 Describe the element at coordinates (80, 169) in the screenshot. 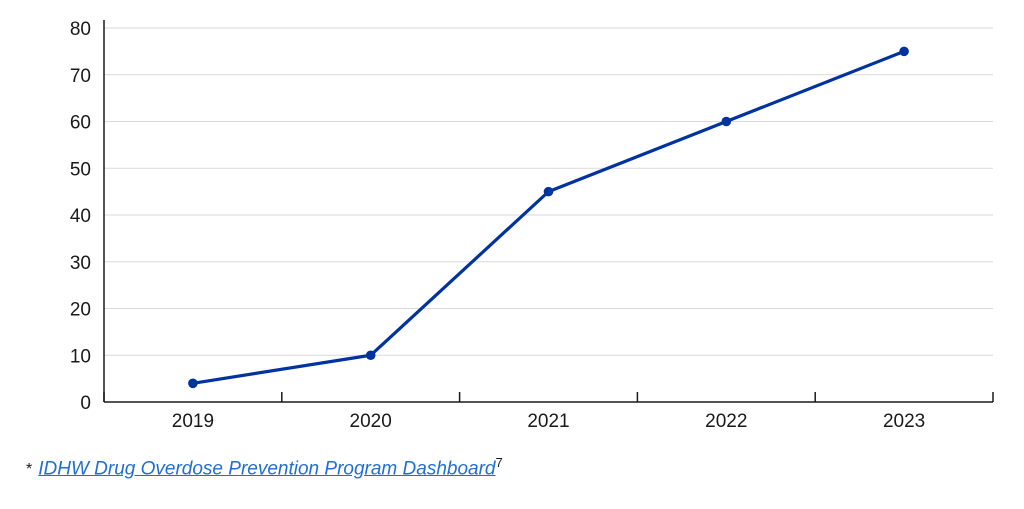

I see `y-tick-label: 50` at that location.